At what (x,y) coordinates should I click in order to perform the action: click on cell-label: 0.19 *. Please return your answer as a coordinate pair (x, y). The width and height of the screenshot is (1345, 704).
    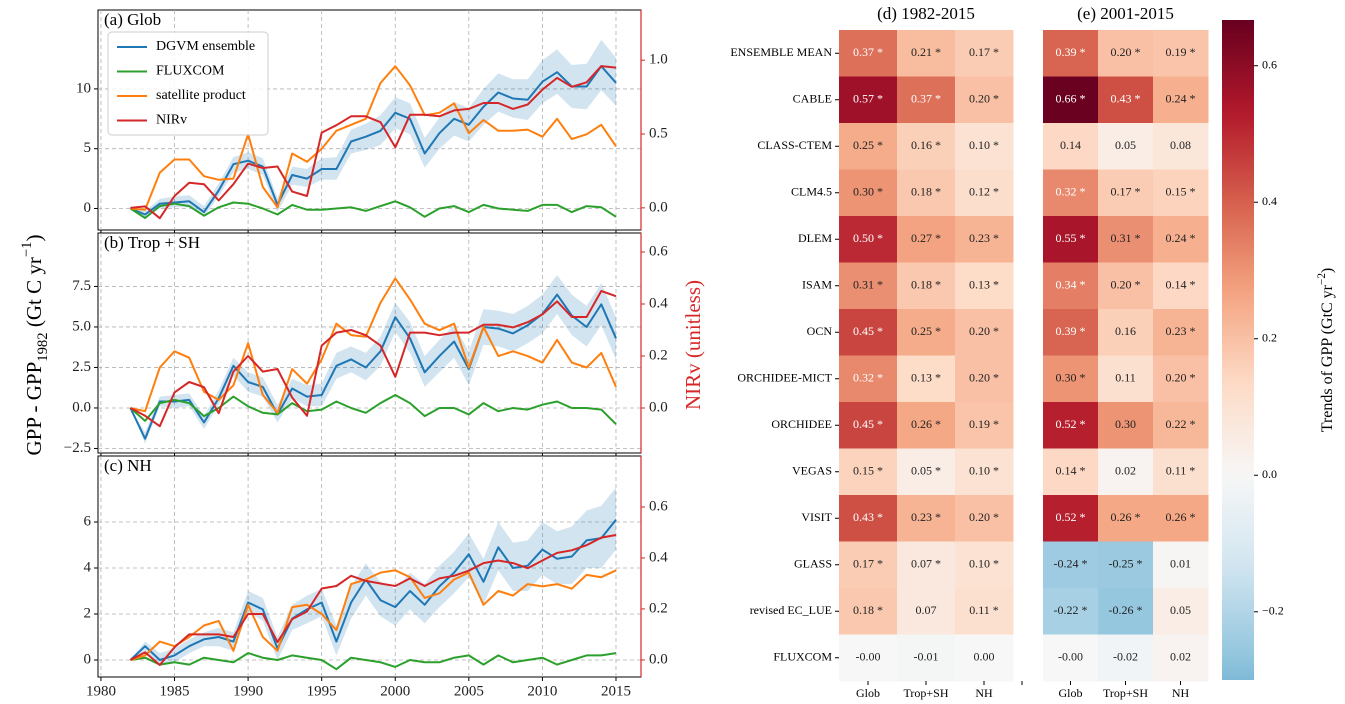
    Looking at the image, I should click on (1181, 52).